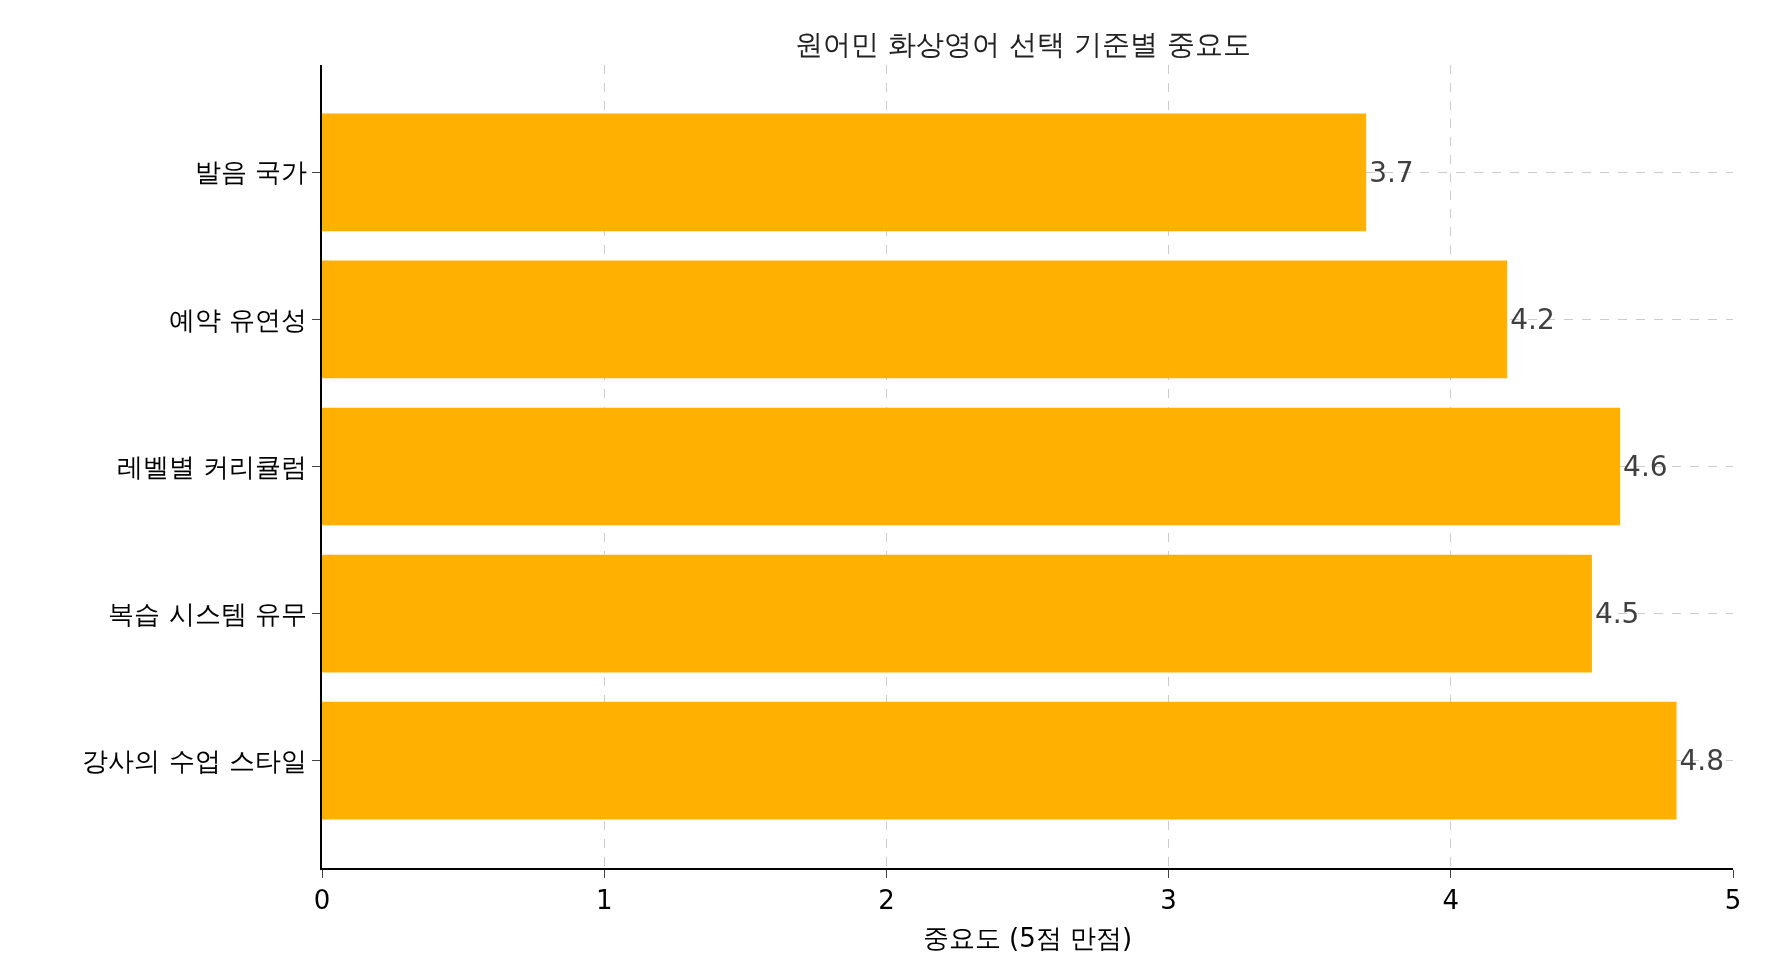 The height and width of the screenshot is (980, 1779). Describe the element at coordinates (211, 466) in the screenshot. I see `y-tick-label: 레벨별 커리큘럼` at that location.